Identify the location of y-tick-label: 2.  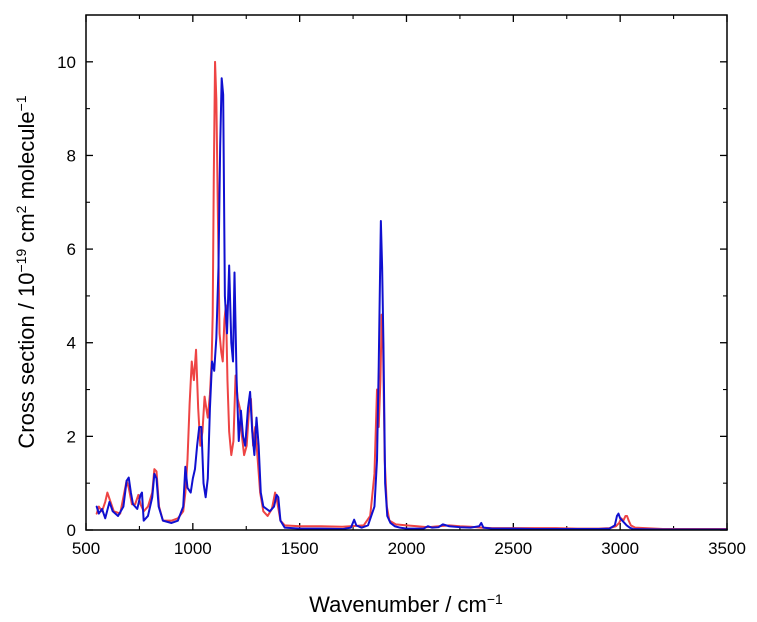
(71, 436).